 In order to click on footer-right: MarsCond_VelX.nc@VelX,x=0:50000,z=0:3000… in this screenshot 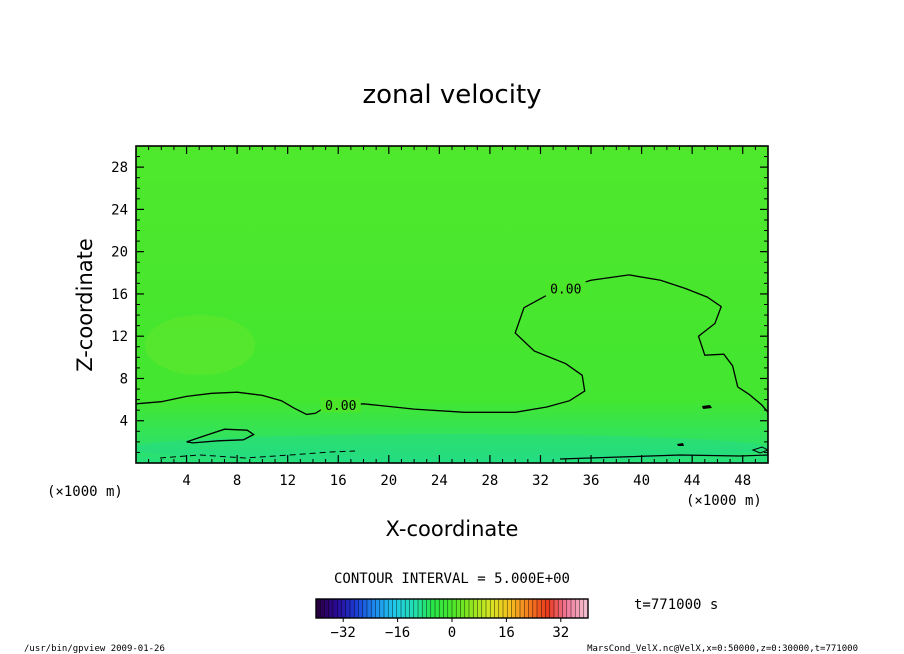, I will do `click(722, 649)`.